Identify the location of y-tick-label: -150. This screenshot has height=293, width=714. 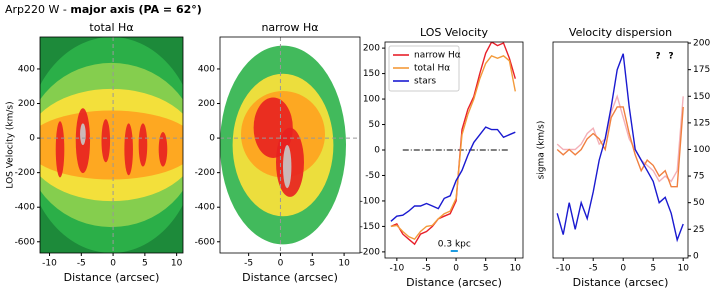
(370, 227).